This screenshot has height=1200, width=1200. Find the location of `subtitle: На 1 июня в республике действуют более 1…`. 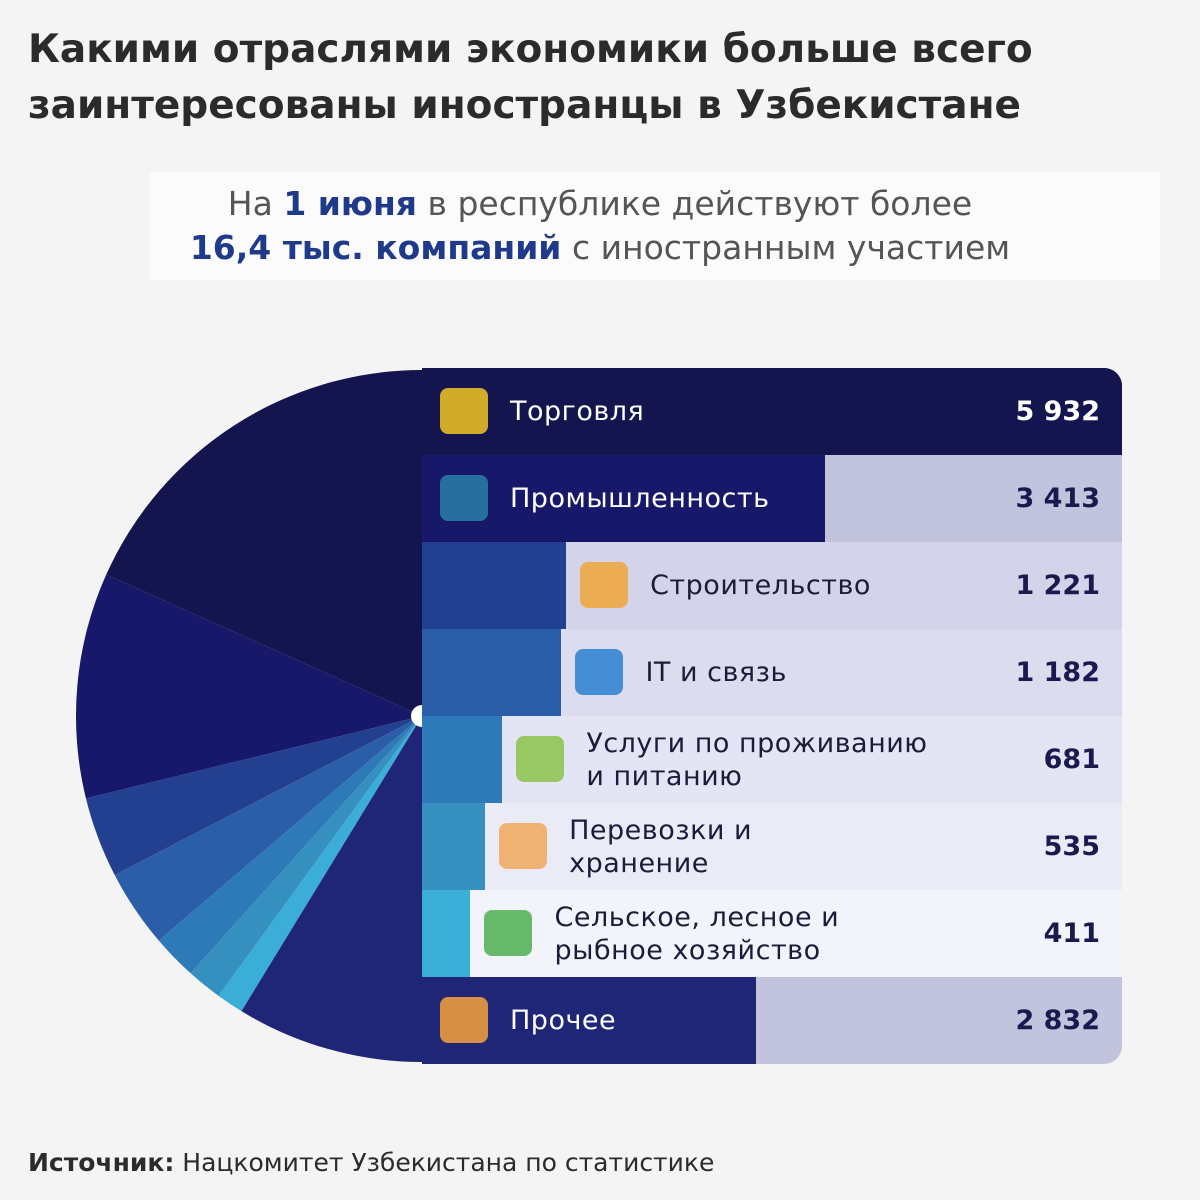

subtitle: На 1 июня в республике действуют более 1… is located at coordinates (600, 226).